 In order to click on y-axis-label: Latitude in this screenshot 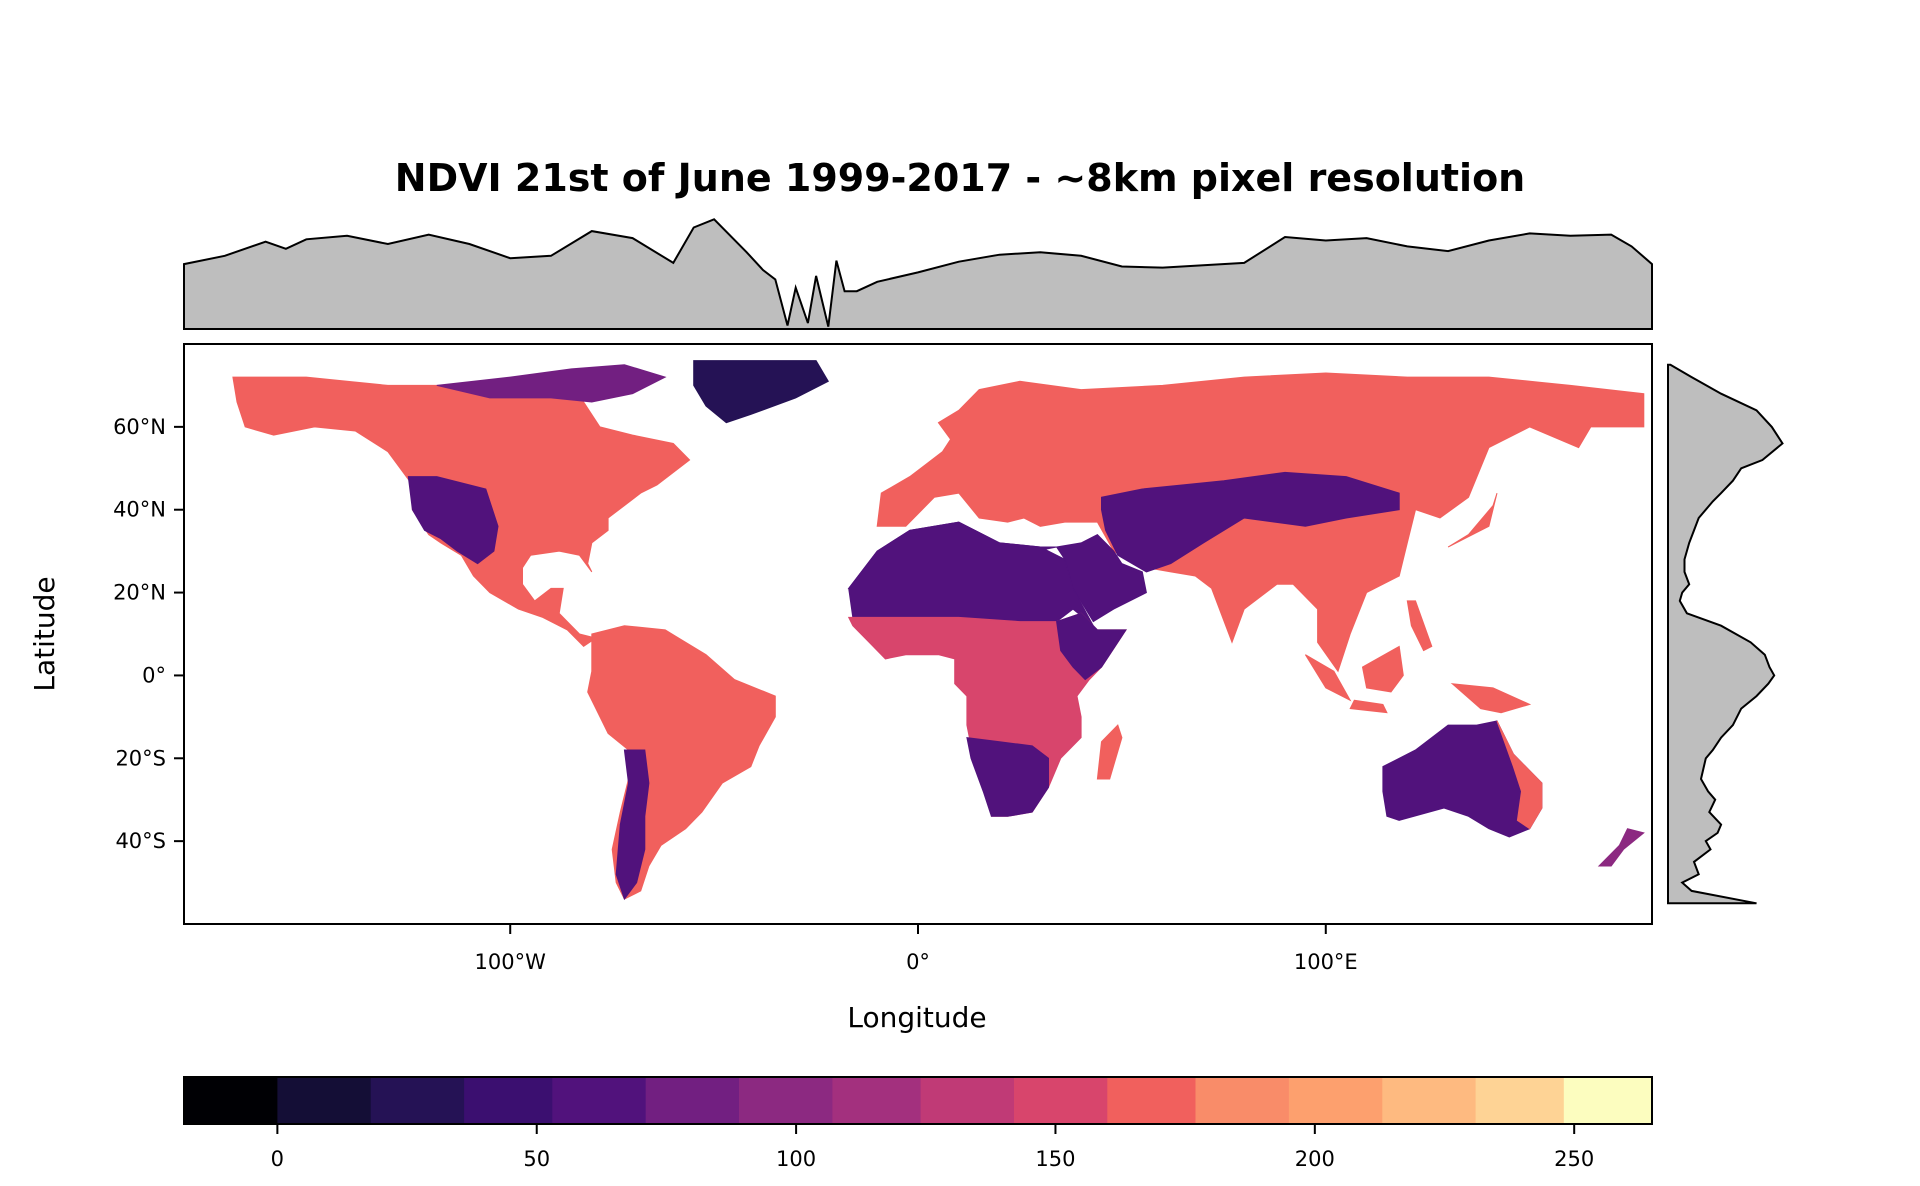, I will do `click(44, 633)`.